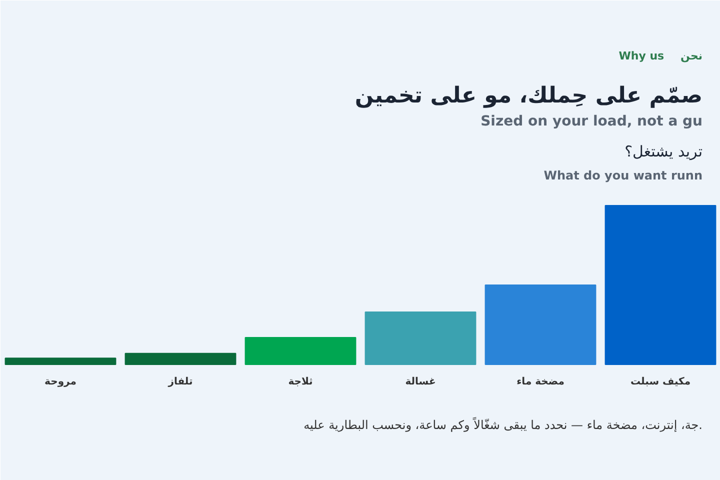  Describe the element at coordinates (591, 121) in the screenshot. I see `chart-subtitle: Sized on your load, not a gu` at that location.